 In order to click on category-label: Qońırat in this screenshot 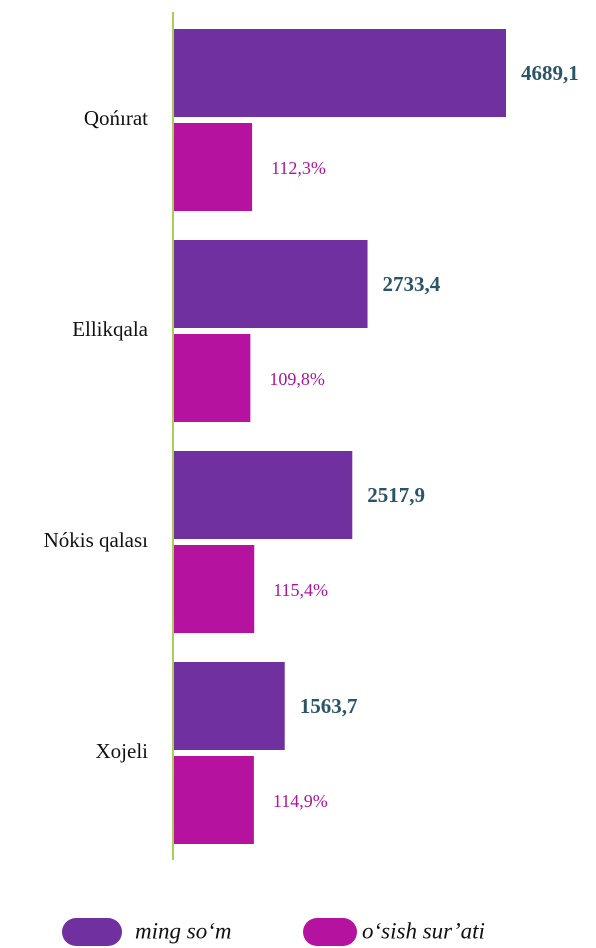, I will do `click(116, 118)`.